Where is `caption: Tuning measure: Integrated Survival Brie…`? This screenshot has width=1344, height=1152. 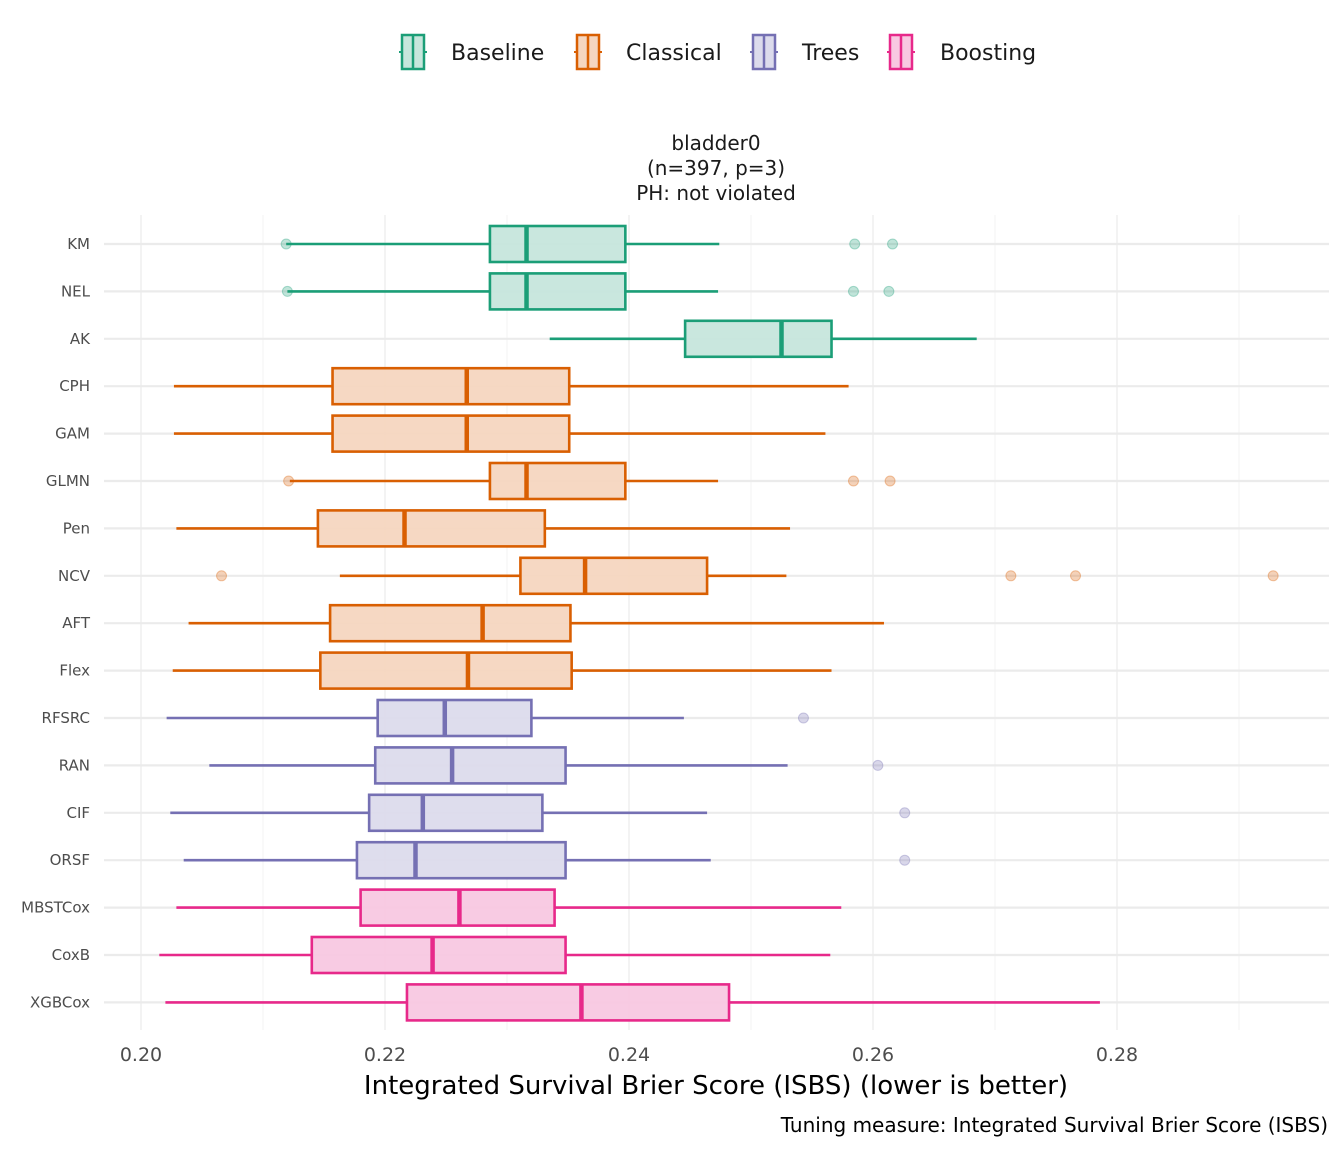
caption: Tuning measure: Integrated Survival Brie… is located at coordinates (1054, 1125).